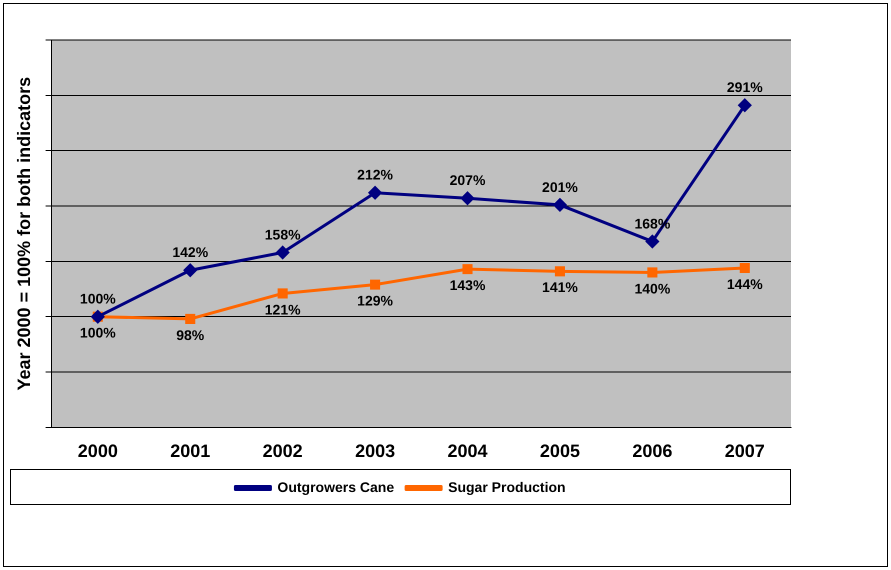 Image resolution: width=891 pixels, height=570 pixels. What do you see at coordinates (745, 284) in the screenshot?
I see `data-label: 144%` at bounding box center [745, 284].